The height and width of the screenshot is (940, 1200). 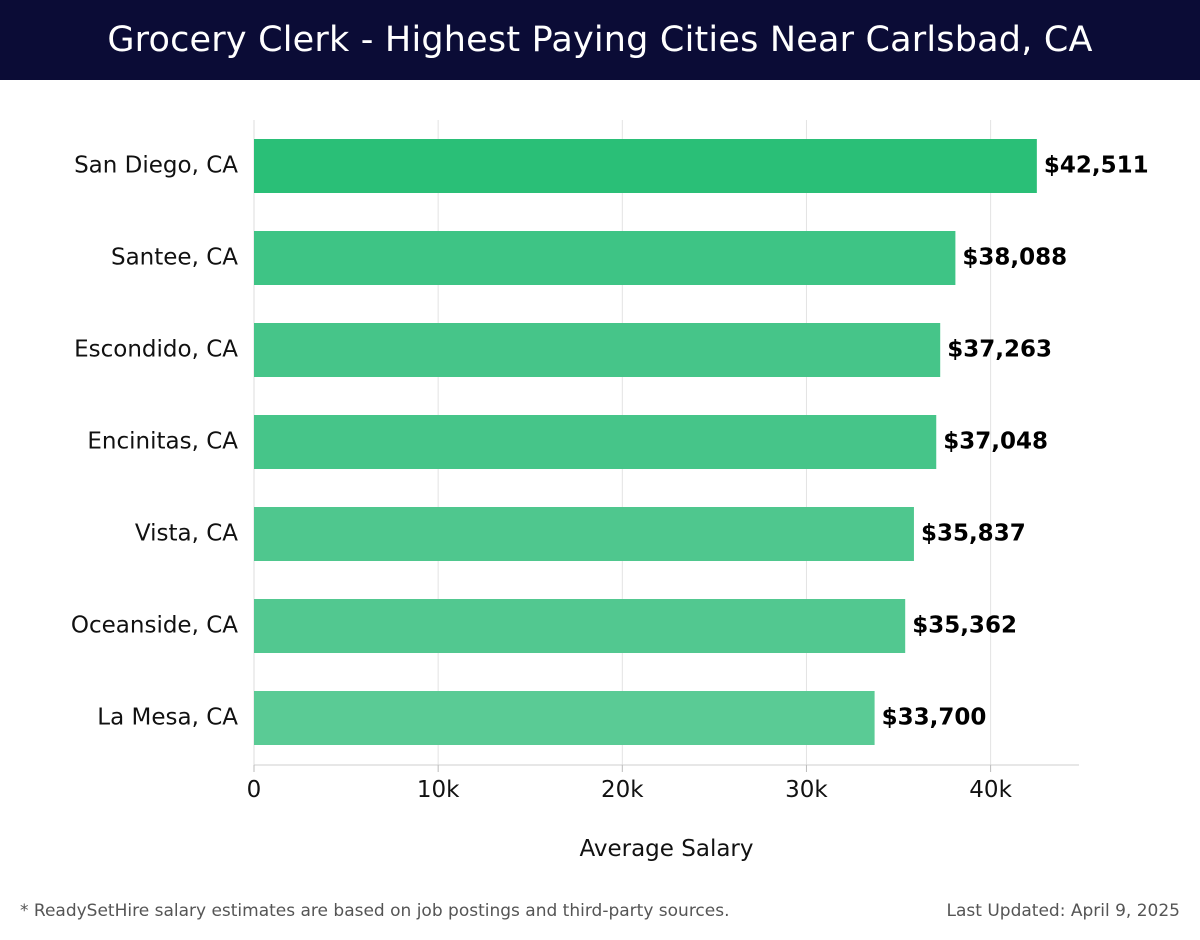 What do you see at coordinates (990, 790) in the screenshot?
I see `x-tick-label: 40k` at bounding box center [990, 790].